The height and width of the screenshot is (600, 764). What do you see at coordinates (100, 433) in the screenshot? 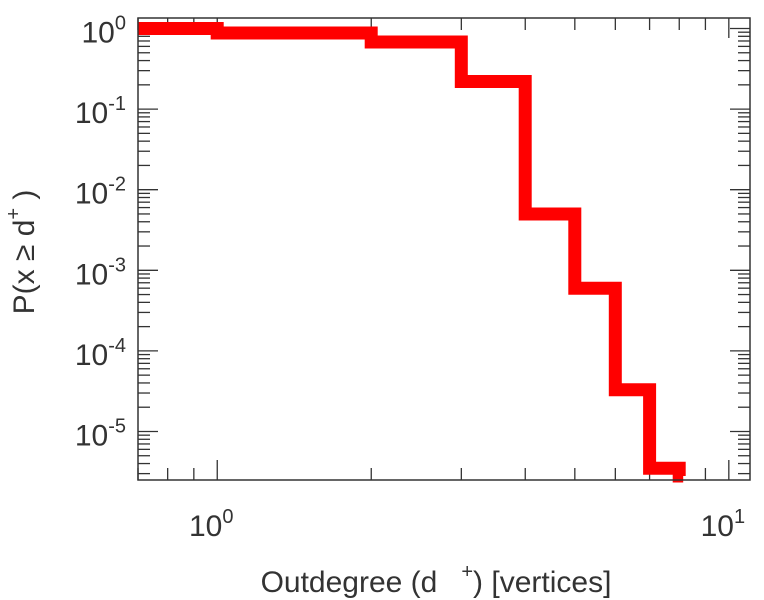
I see `y-tick-label: 10⁻⁵` at bounding box center [100, 433].